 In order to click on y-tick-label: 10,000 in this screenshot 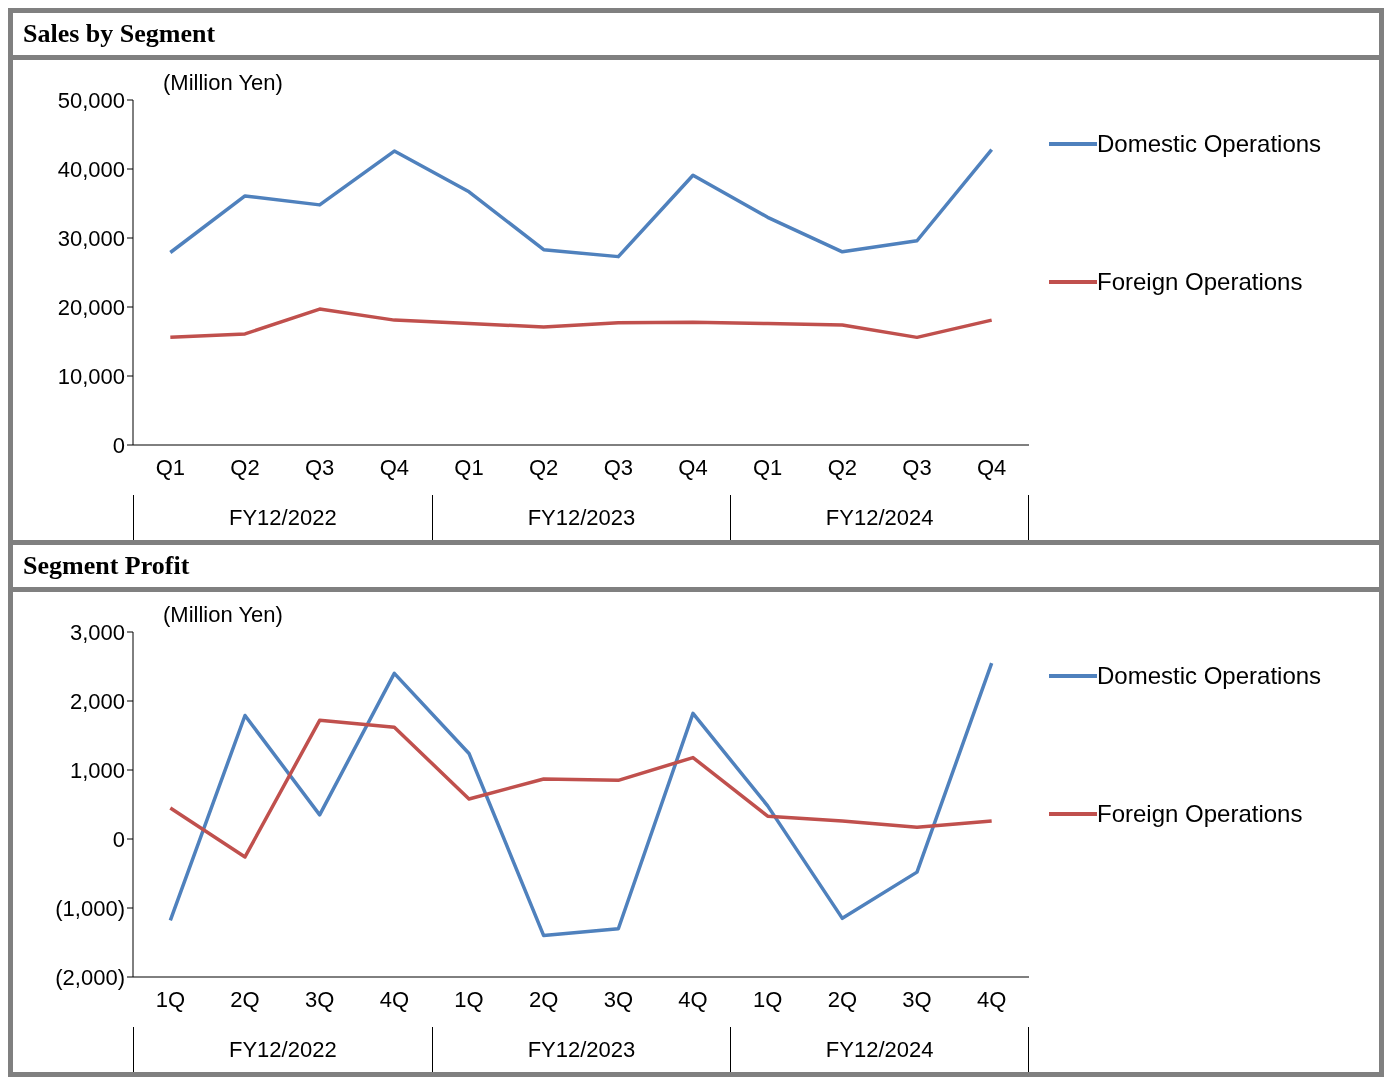, I will do `click(91, 376)`.